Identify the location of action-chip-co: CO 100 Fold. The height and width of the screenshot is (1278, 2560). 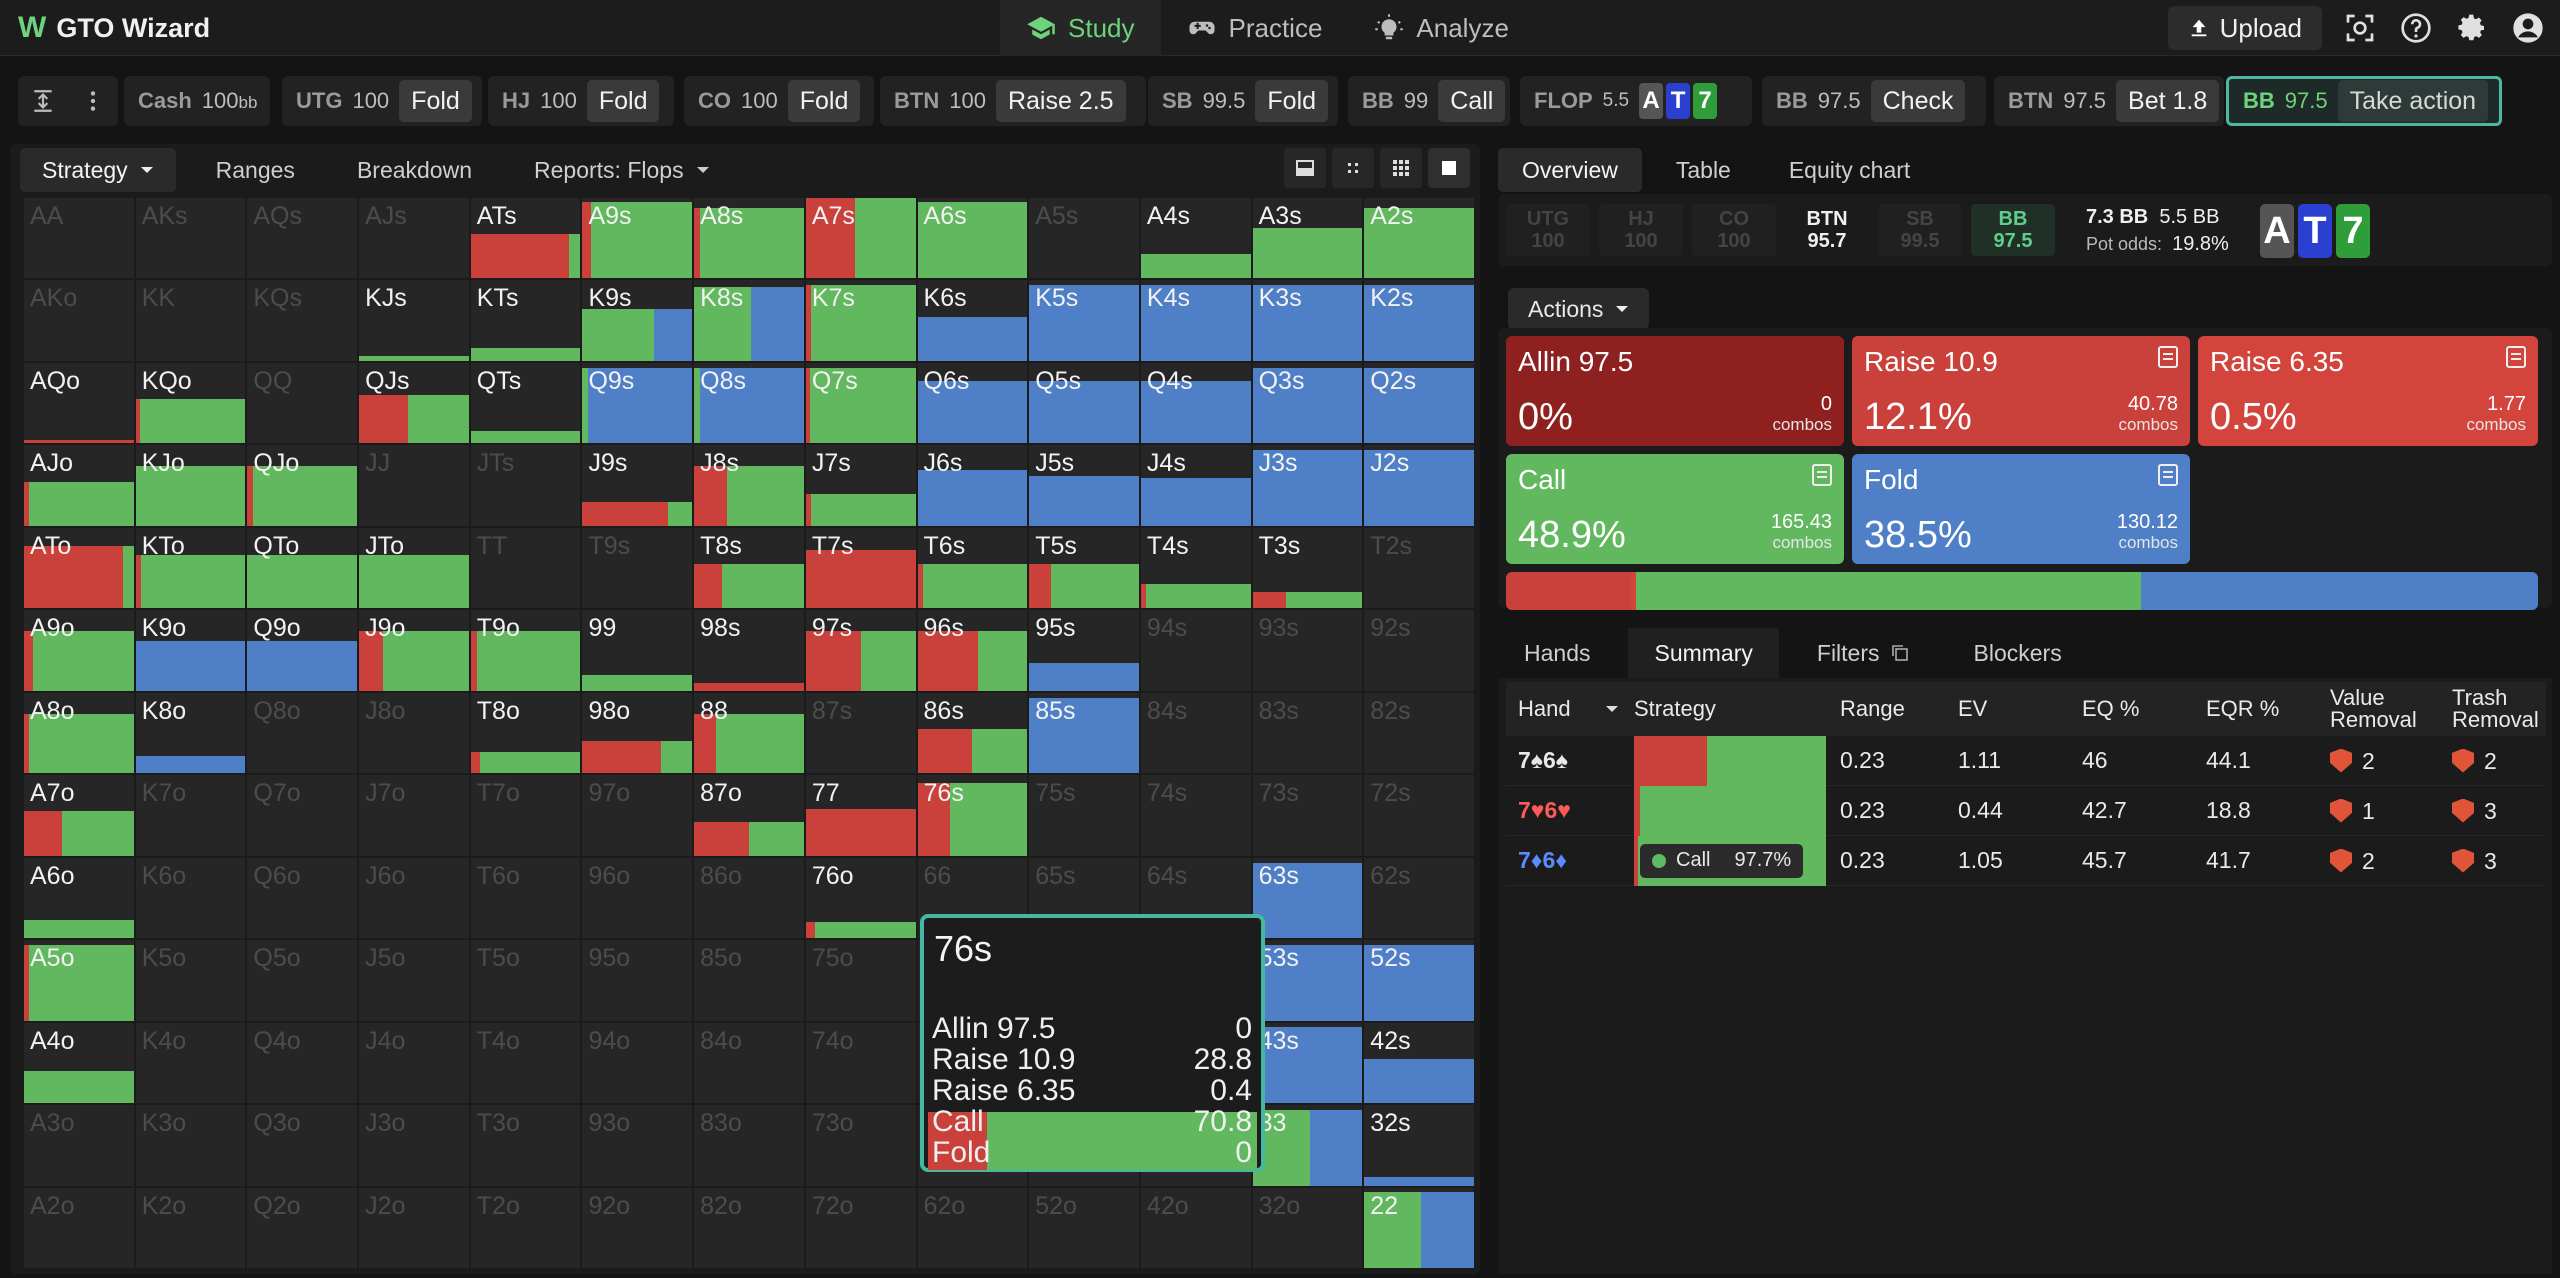
(779, 101).